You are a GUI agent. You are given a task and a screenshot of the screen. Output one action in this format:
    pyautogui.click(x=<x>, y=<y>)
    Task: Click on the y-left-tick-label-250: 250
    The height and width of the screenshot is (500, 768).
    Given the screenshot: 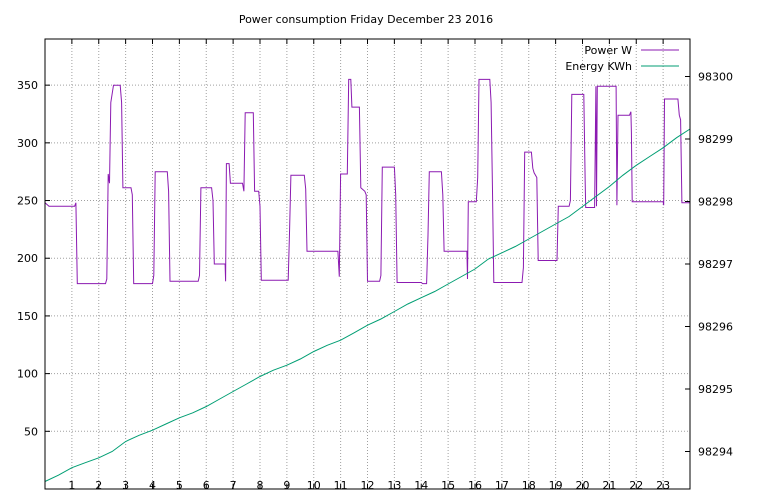 What is the action you would take?
    pyautogui.click(x=27, y=201)
    